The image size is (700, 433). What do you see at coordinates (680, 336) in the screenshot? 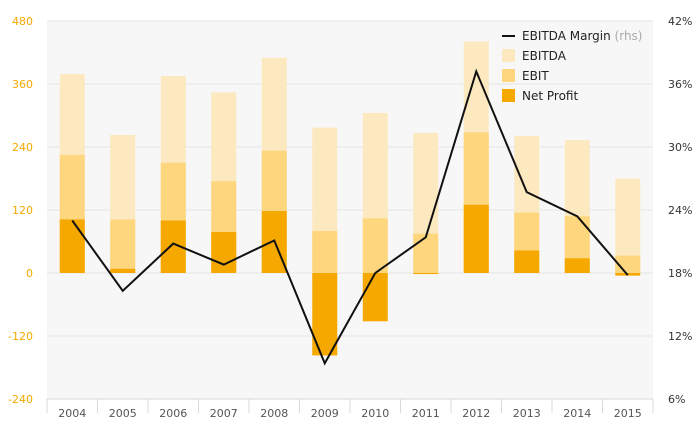
I see `y-right-tick-label: 12%` at bounding box center [680, 336].